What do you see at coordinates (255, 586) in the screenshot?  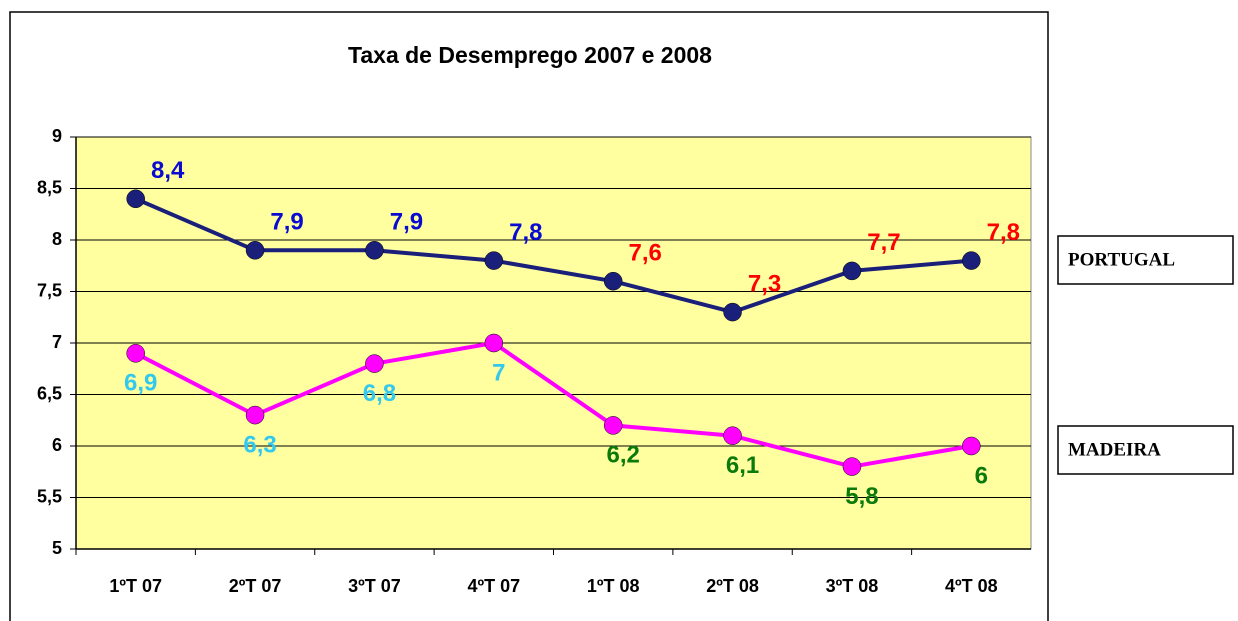 I see `x-tick-label: 2ºT 07` at bounding box center [255, 586].